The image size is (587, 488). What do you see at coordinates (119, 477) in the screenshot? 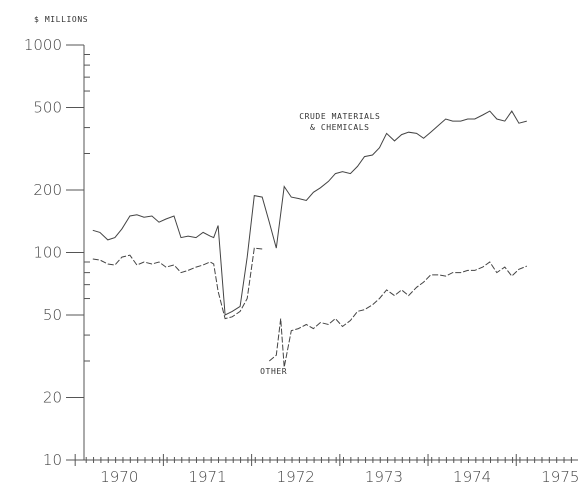
I see `x-tick-label: 1970` at bounding box center [119, 477].